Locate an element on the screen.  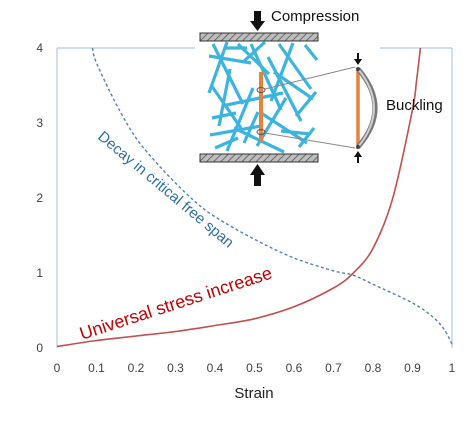
buckling-arrow-top is located at coordinates (358, 59).